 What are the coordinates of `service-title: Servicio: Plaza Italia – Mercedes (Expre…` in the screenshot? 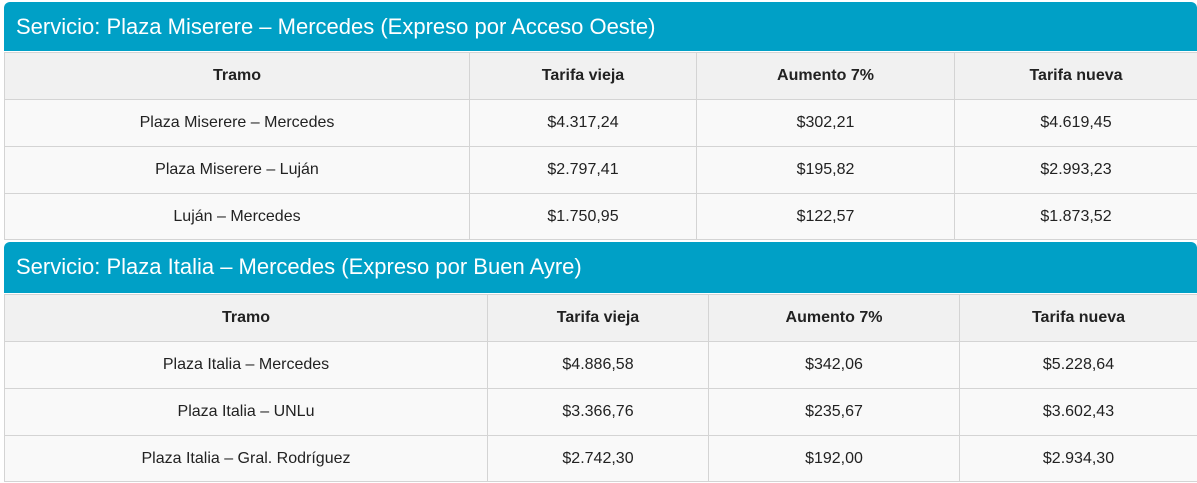 It's located at (600, 267).